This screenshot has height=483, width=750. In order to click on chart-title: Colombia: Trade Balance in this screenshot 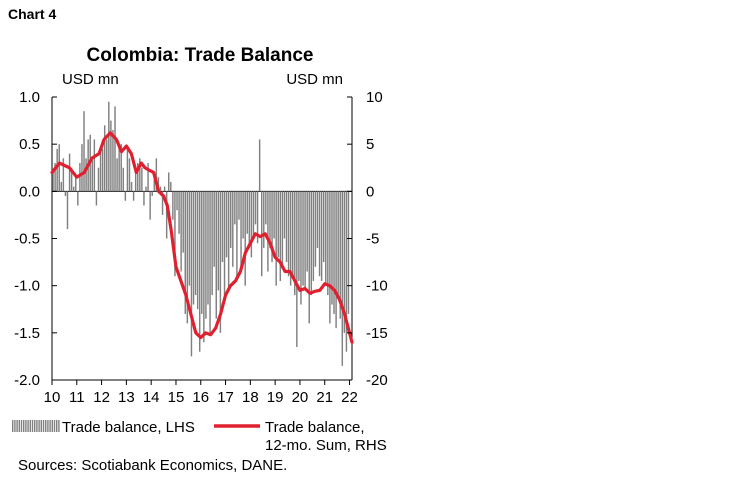, I will do `click(199, 55)`.